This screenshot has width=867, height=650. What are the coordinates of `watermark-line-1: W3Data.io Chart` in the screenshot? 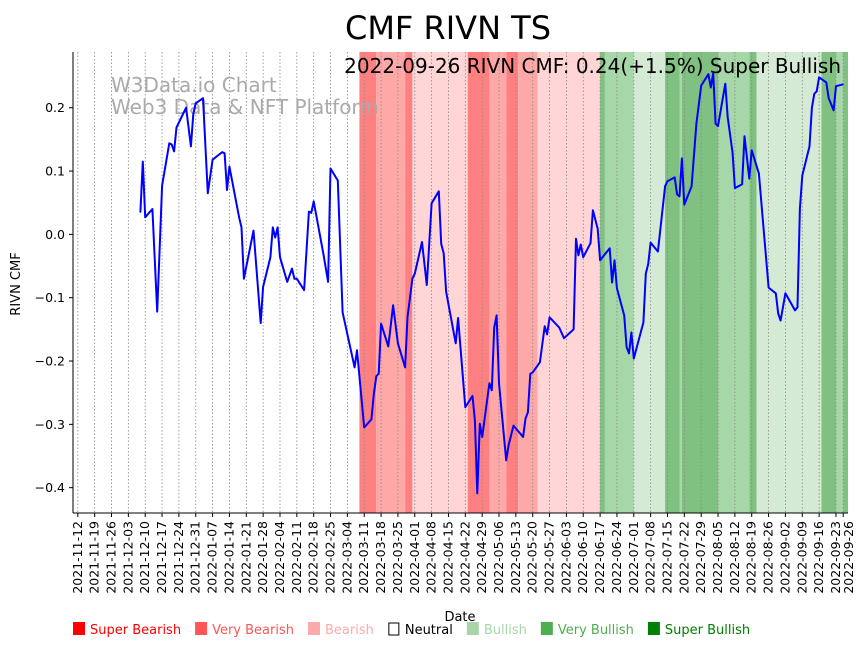 It's located at (194, 85).